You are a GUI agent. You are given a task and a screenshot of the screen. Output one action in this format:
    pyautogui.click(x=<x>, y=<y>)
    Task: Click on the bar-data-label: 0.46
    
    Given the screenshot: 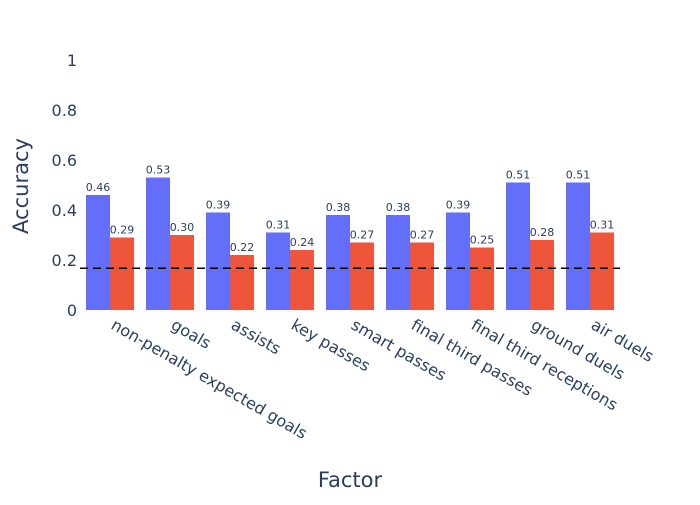 What is the action you would take?
    pyautogui.click(x=98, y=187)
    